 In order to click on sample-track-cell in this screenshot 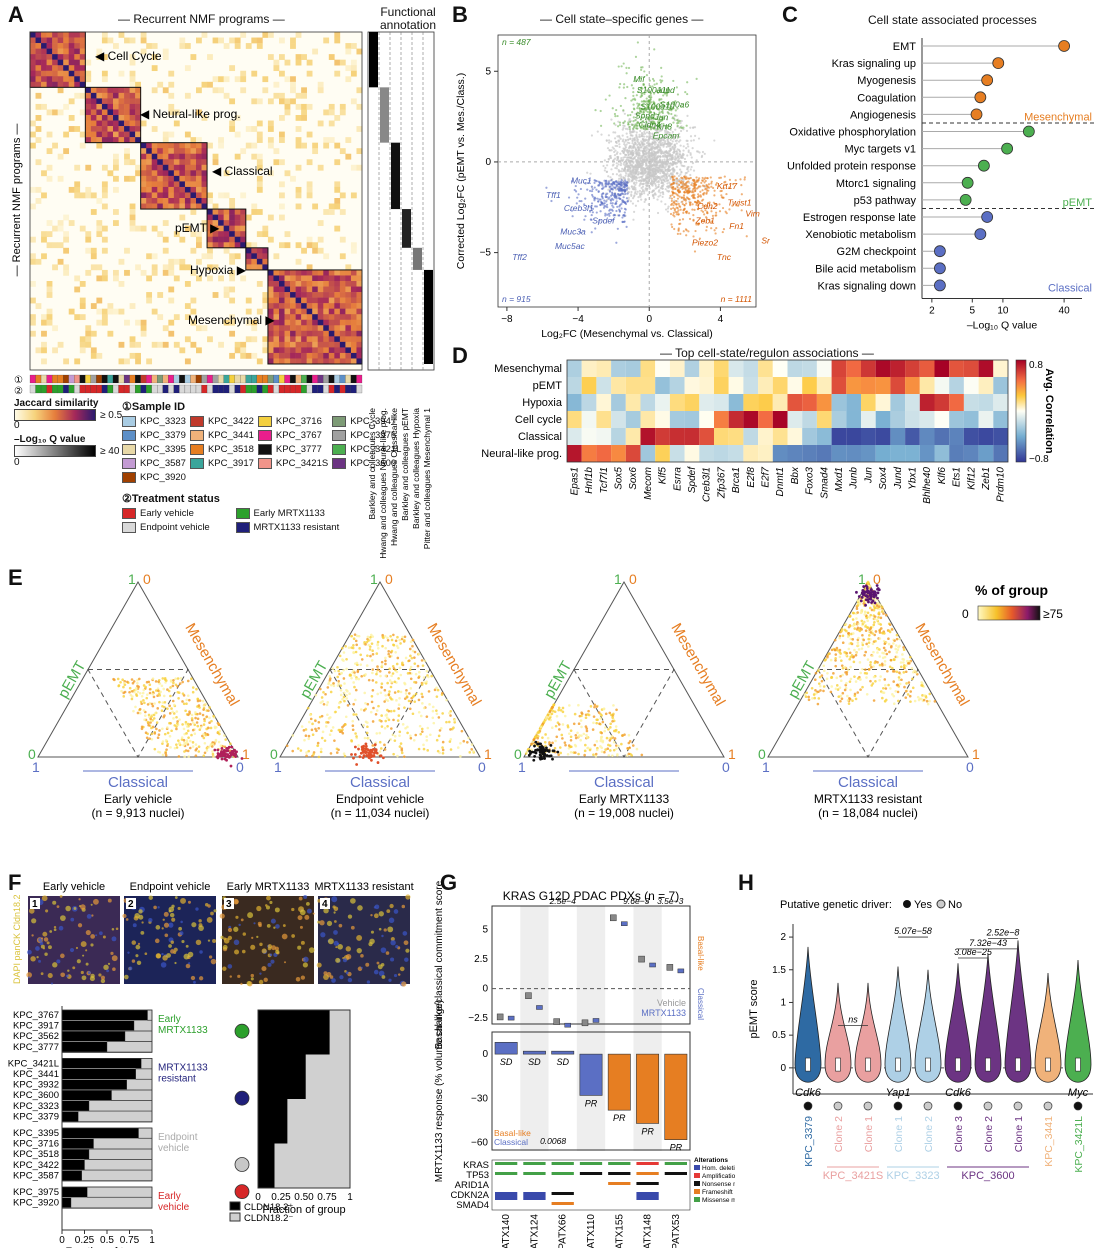, I will do `click(226, 379)`.